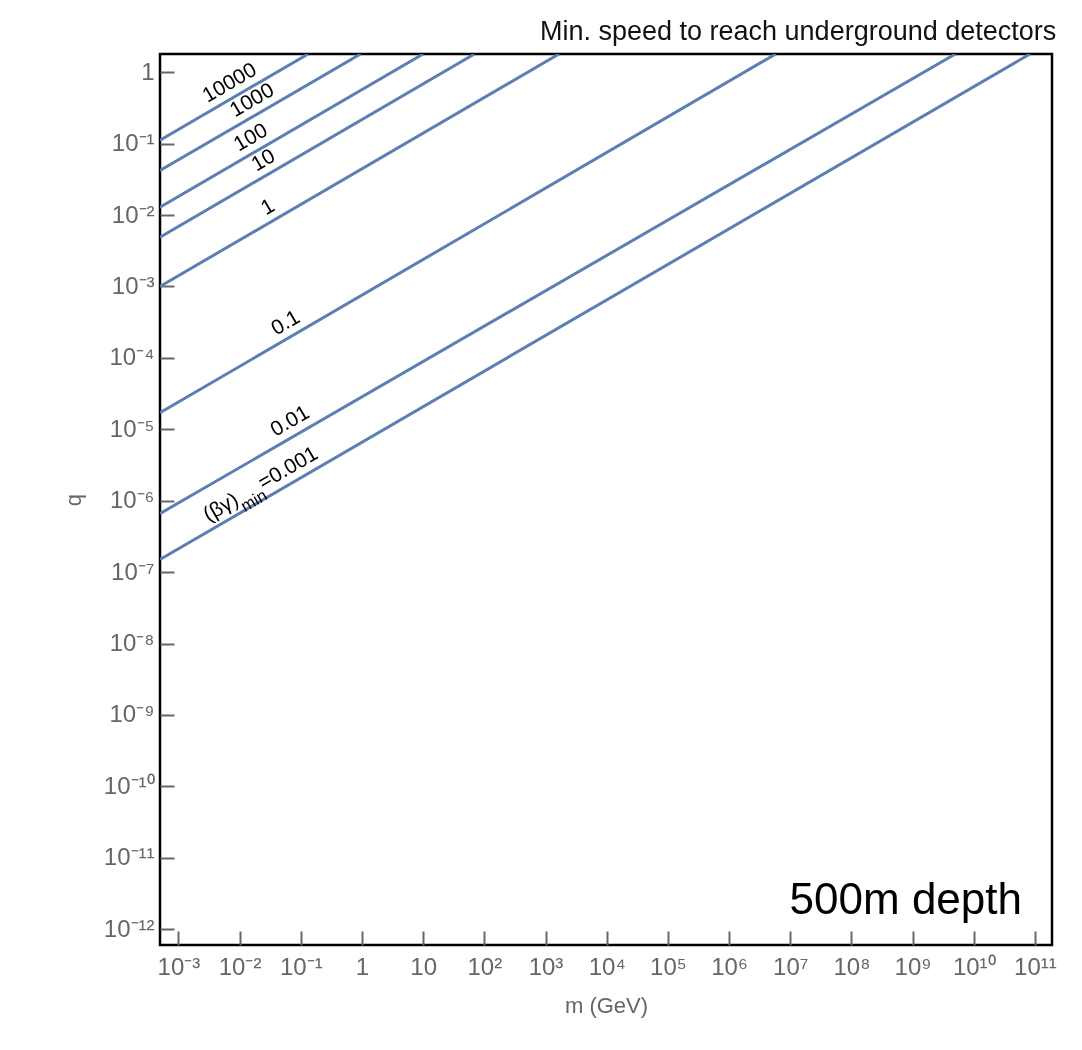  What do you see at coordinates (546, 966) in the screenshot?
I see `x-tick-label: 10³` at bounding box center [546, 966].